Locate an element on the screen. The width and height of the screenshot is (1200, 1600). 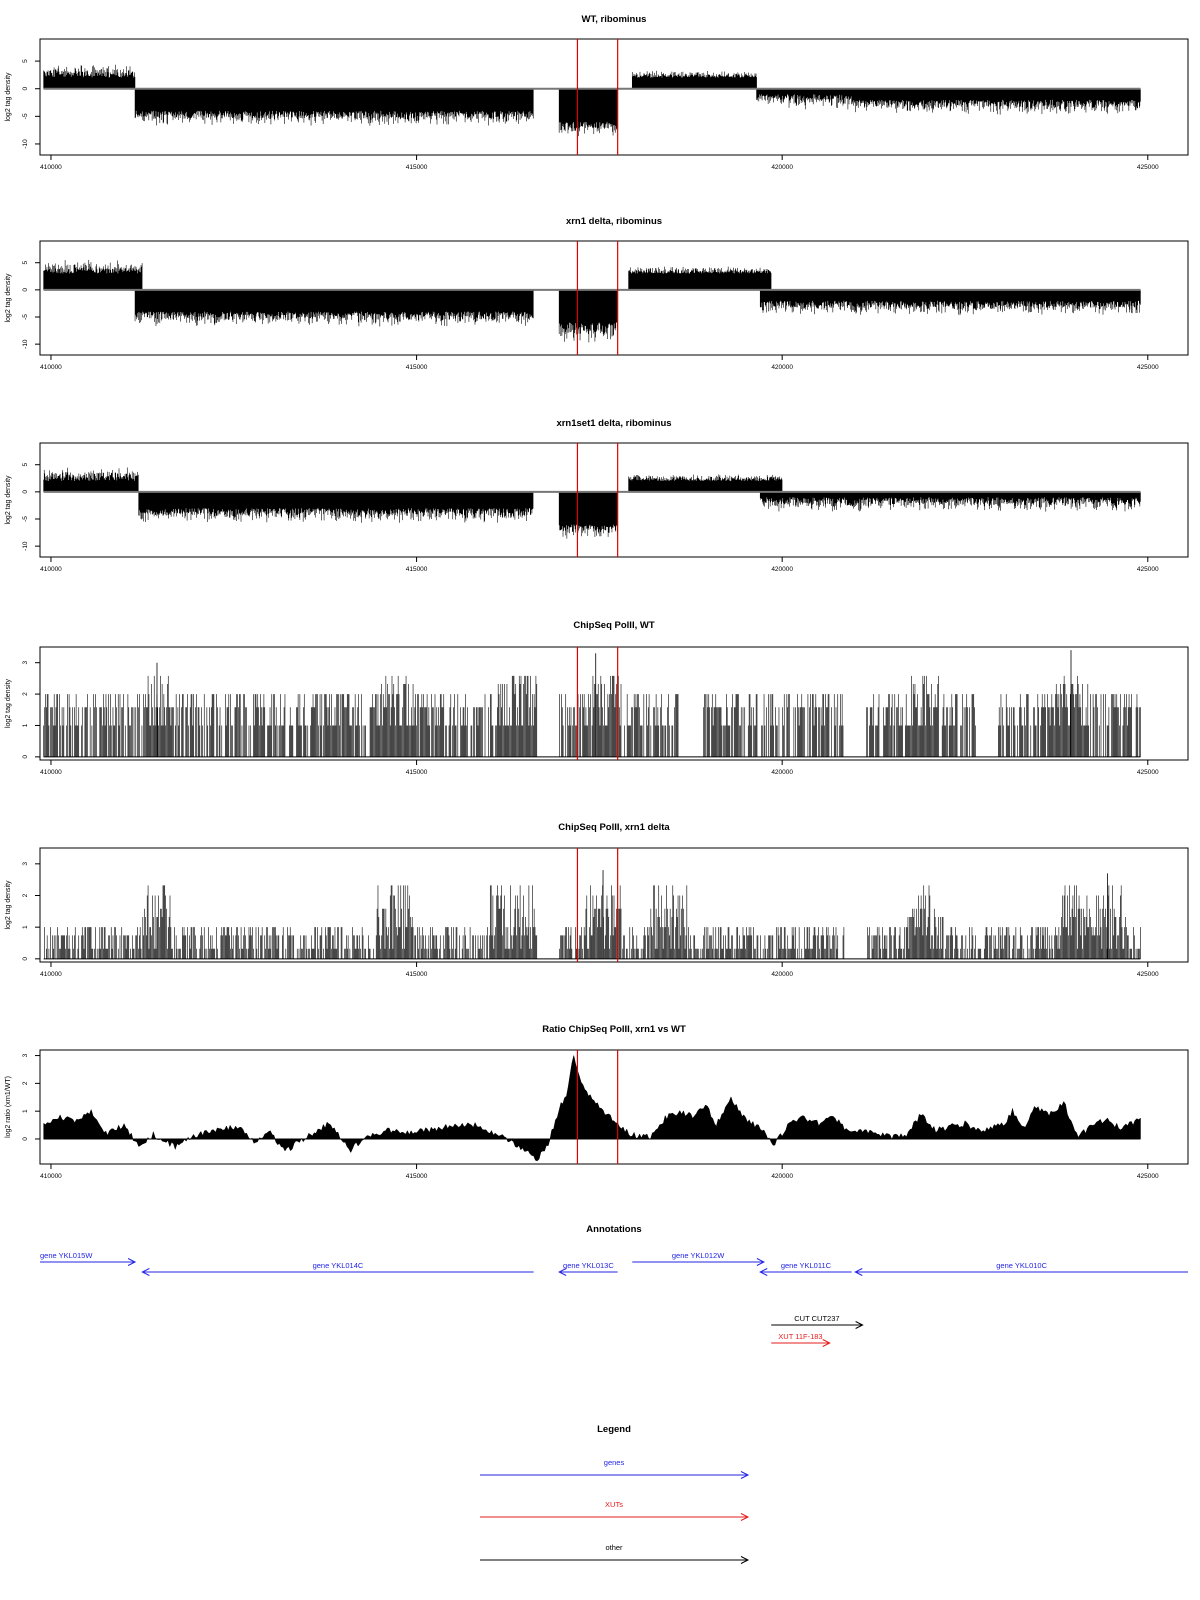
panel-title: Ratio ChipSeq PolII, xrn1 vs WT is located at coordinates (614, 1029).